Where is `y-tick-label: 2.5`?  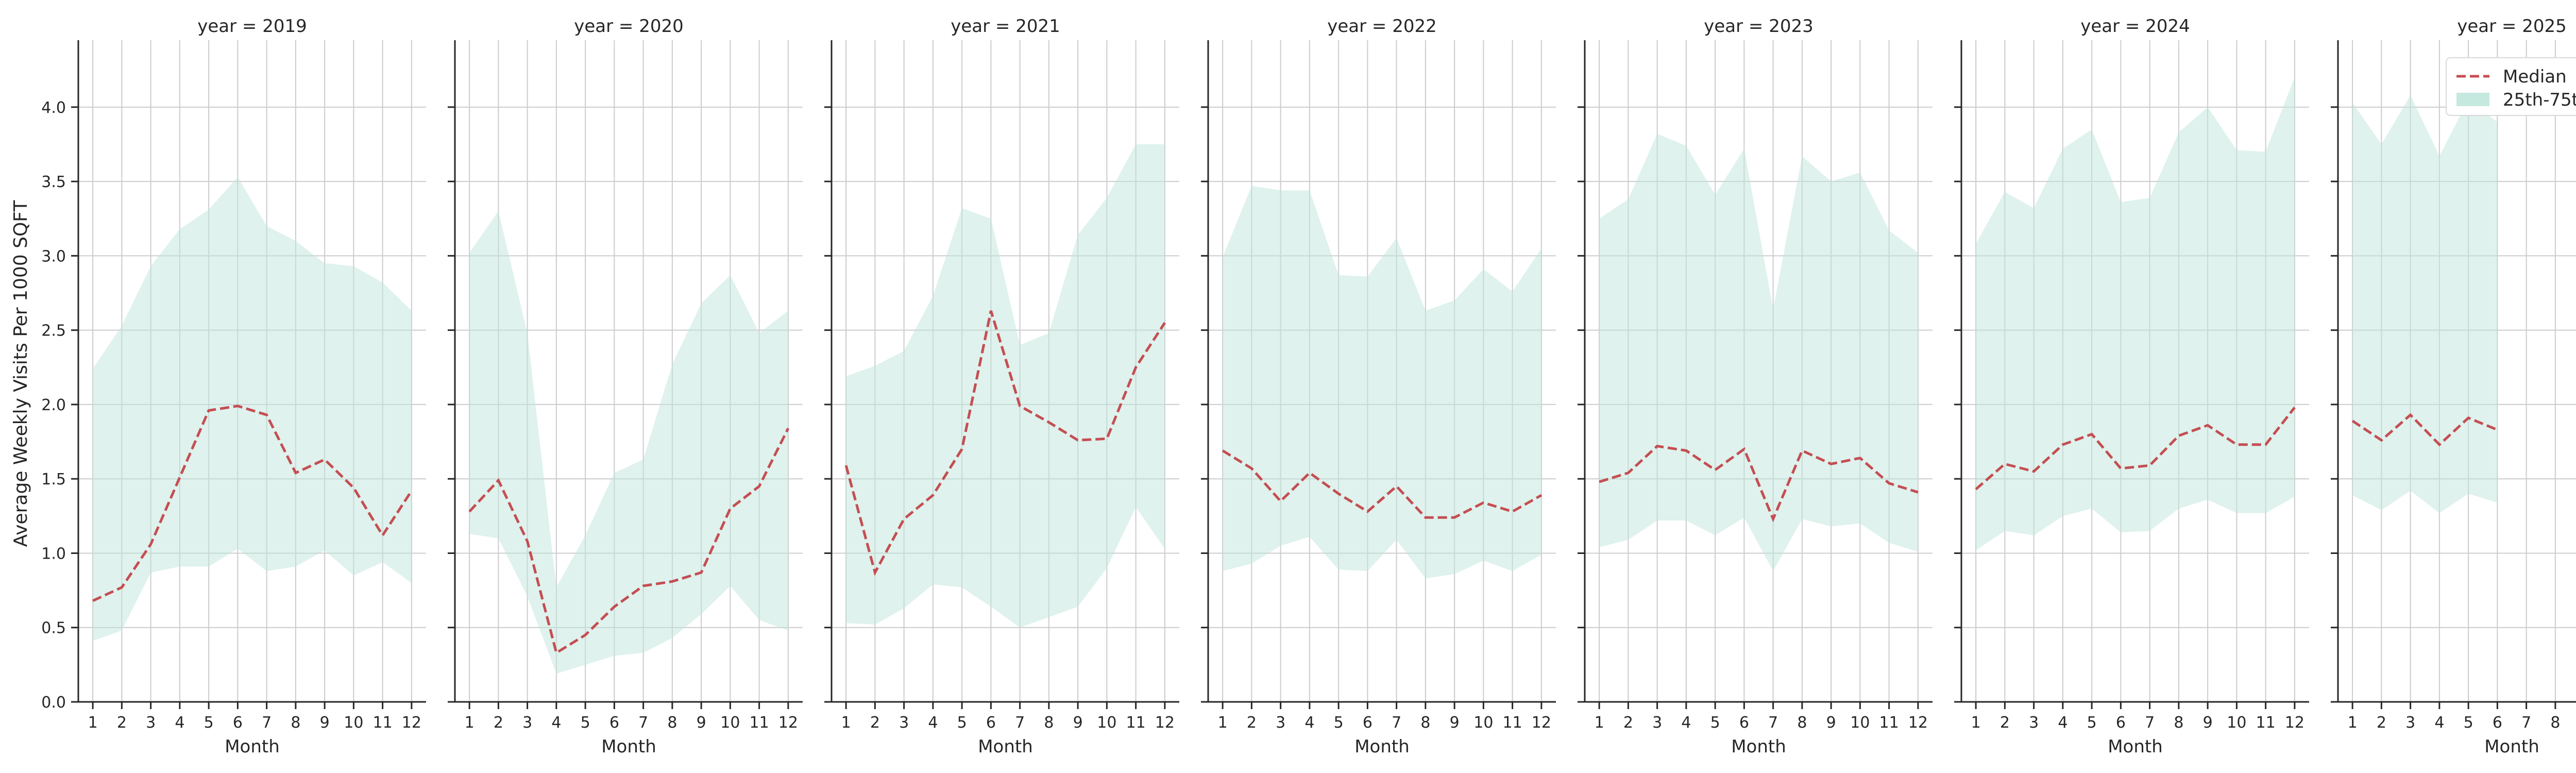 y-tick-label: 2.5 is located at coordinates (53, 331).